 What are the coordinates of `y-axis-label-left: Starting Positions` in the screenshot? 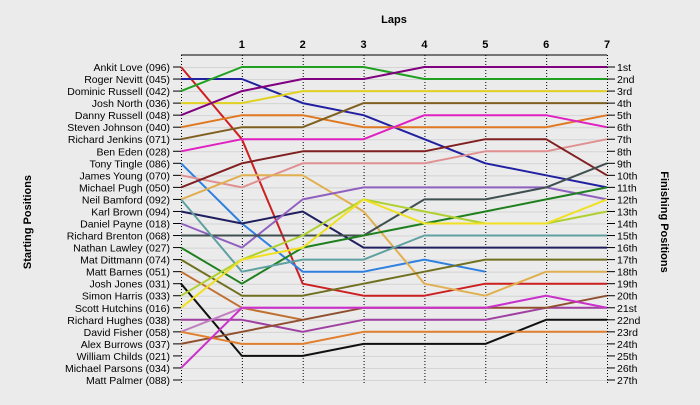 It's located at (28, 222).